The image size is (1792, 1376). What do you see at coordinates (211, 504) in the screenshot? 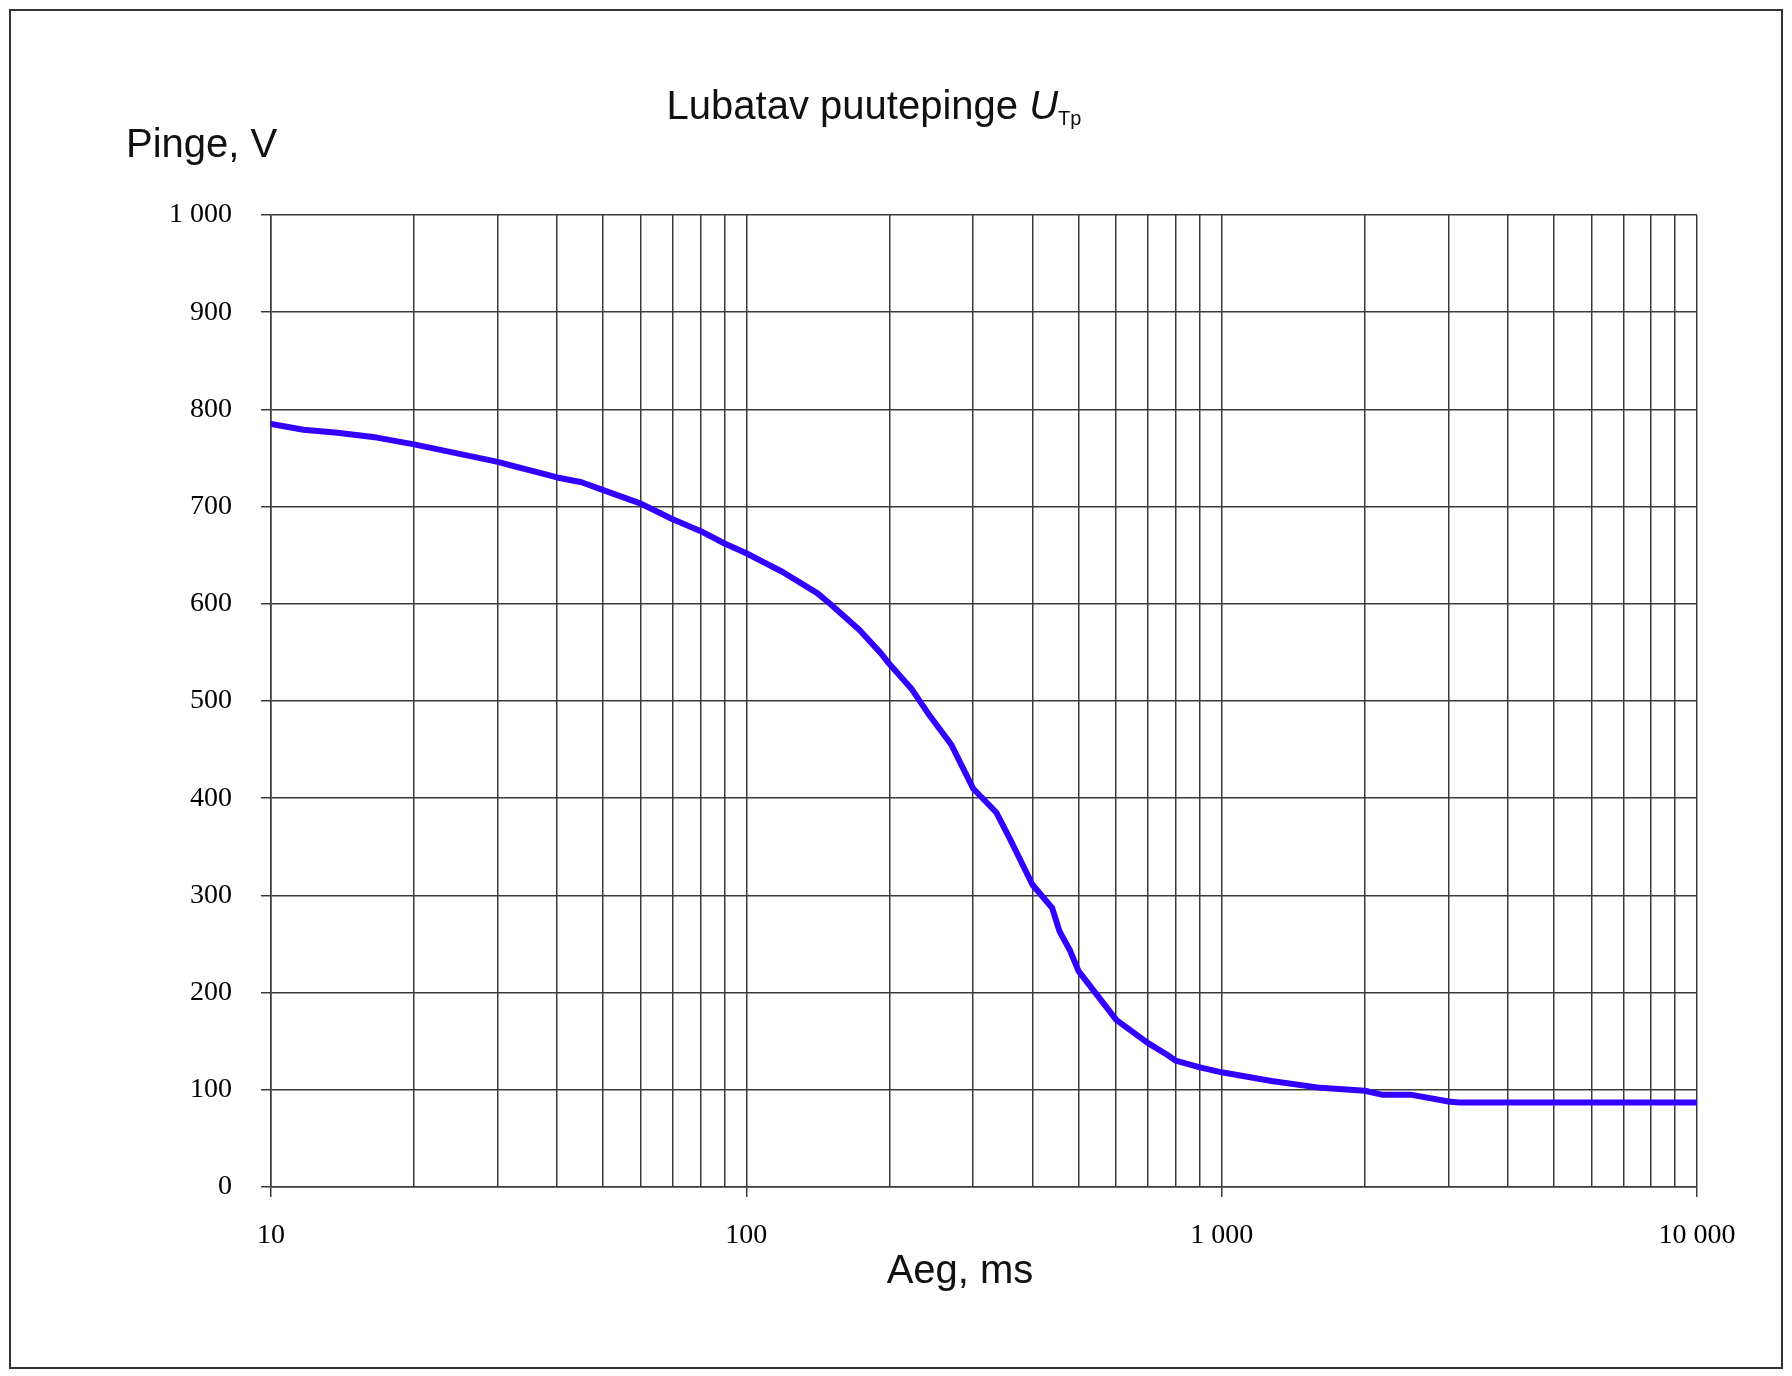
I see `y-tick-label: 700` at bounding box center [211, 504].